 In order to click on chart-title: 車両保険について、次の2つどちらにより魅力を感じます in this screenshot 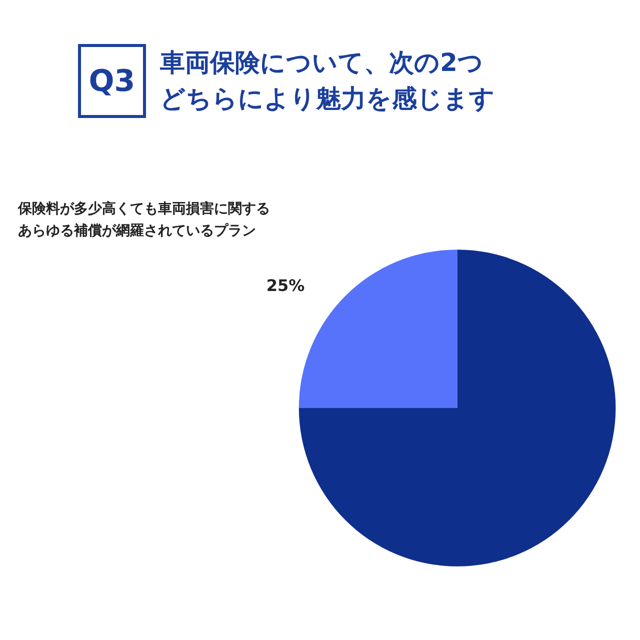, I will do `click(328, 81)`.